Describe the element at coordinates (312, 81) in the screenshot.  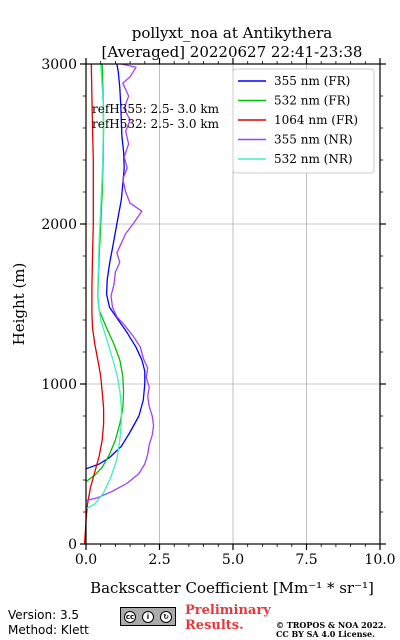
I see `legend-label-355-nm-fr: 355 nm (FR)` at that location.